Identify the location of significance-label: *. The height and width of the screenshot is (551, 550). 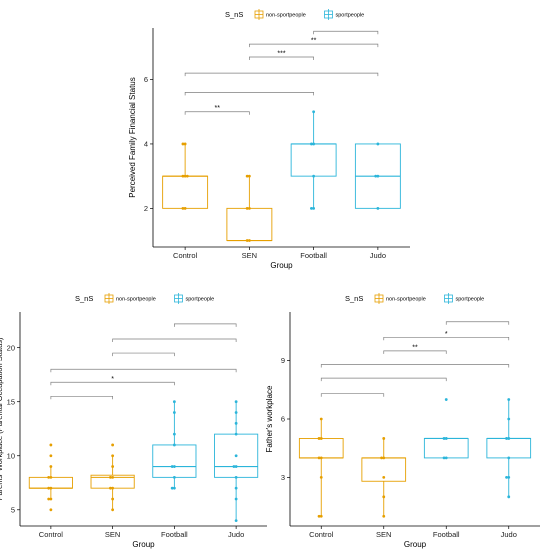
(112, 379).